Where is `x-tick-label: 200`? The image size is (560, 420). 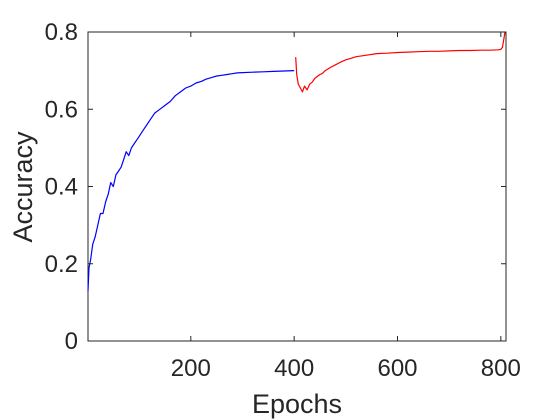 x-tick-label: 200 is located at coordinates (191, 368).